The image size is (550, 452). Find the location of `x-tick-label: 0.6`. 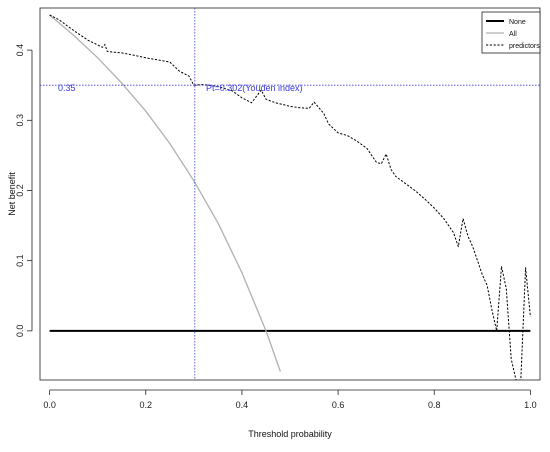

x-tick-label: 0.6 is located at coordinates (338, 405).